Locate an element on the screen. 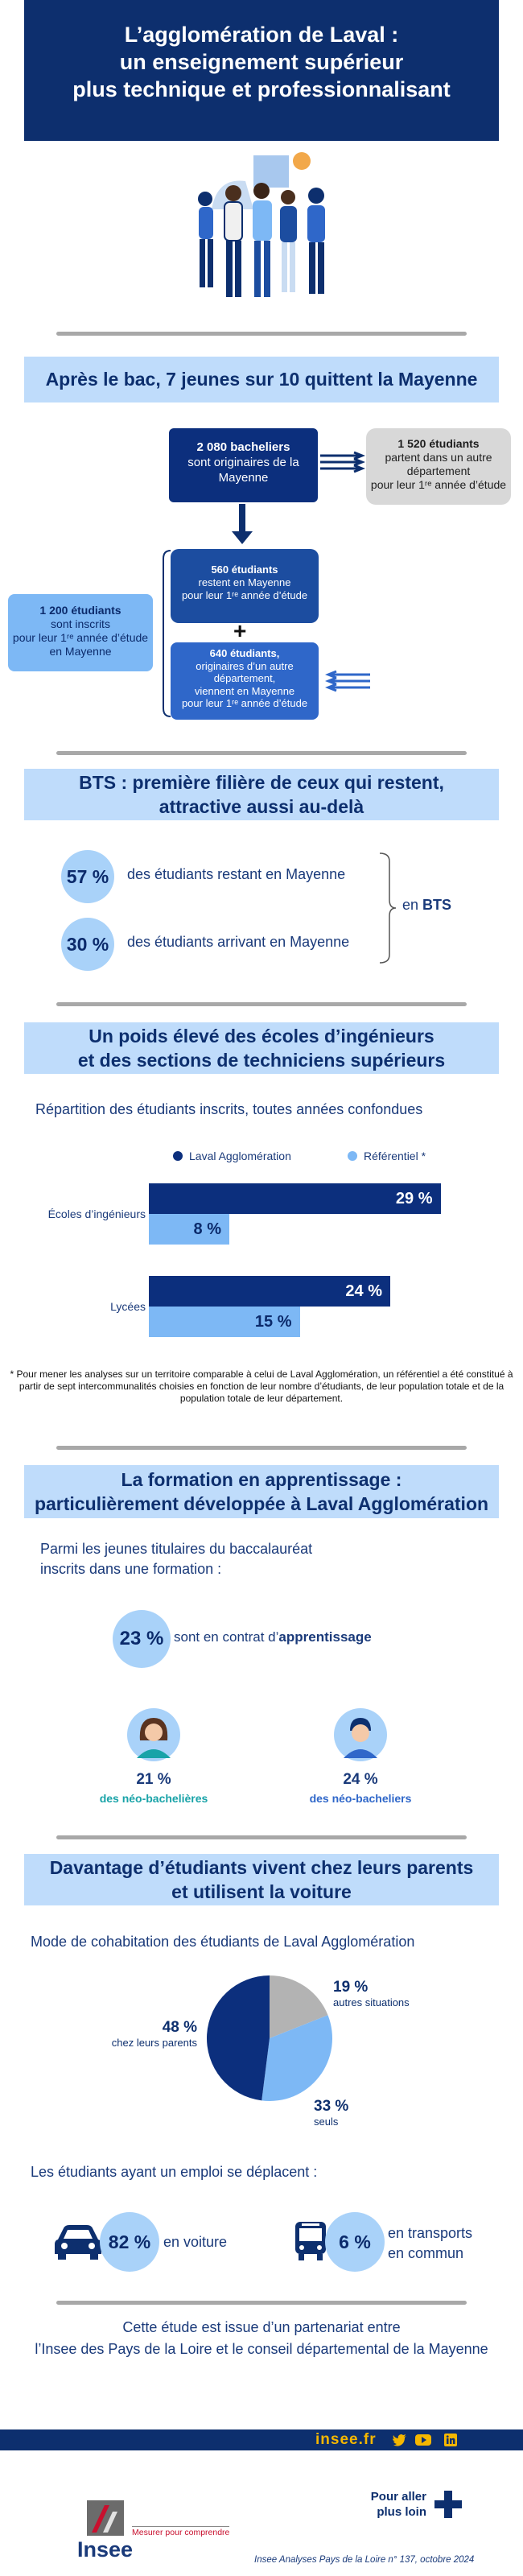 This screenshot has width=523, height=2576. pie-label-seuls: 33 % seuls is located at coordinates (331, 2113).